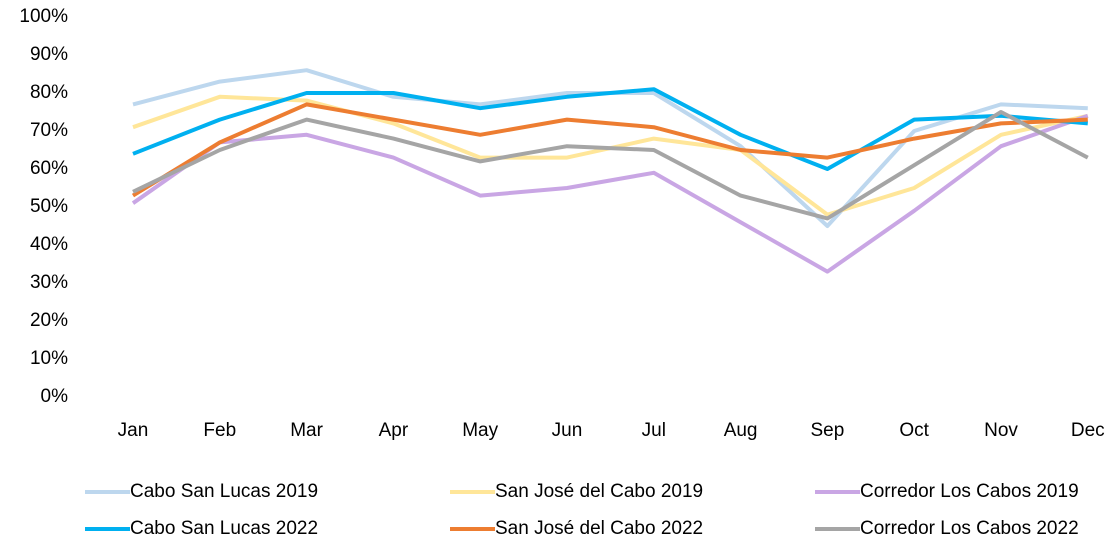 This screenshot has height=543, width=1120. What do you see at coordinates (567, 430) in the screenshot?
I see `x-tick-label: Jun` at bounding box center [567, 430].